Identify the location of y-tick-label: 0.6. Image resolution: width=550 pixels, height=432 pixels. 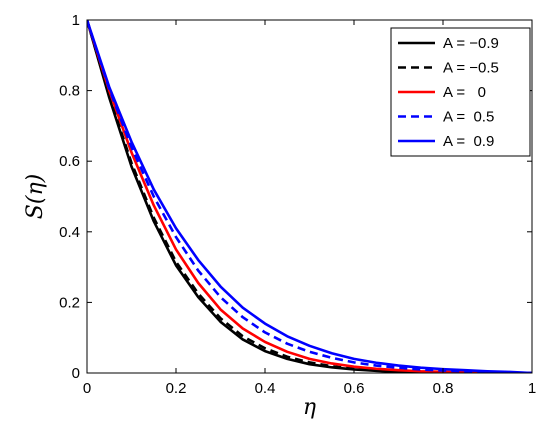
(69, 161).